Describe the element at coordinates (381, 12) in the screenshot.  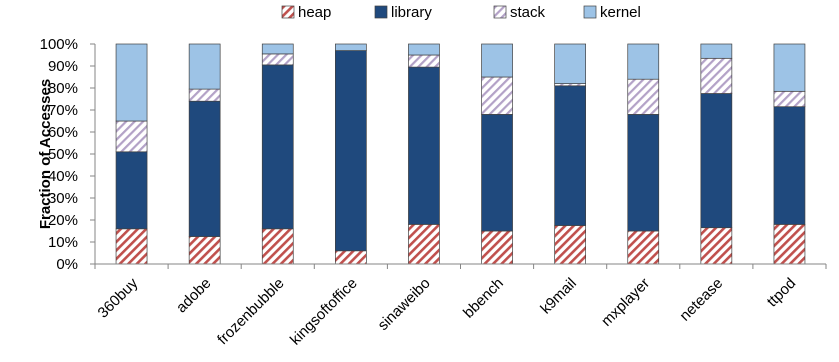
I see `legend-swatch-library` at that location.